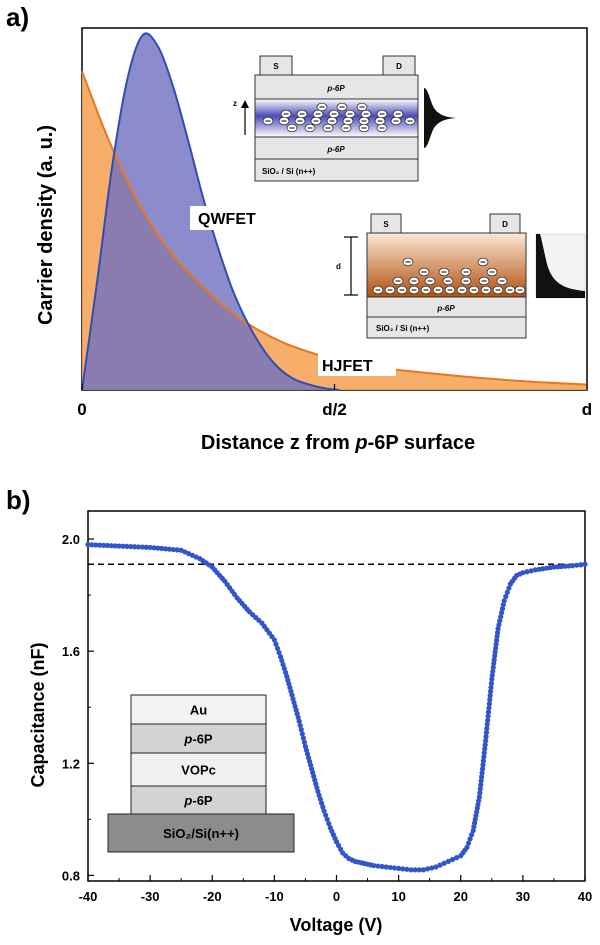 The image size is (600, 945). I want to click on panel-b-xlabel: Voltage (V), so click(336, 925).